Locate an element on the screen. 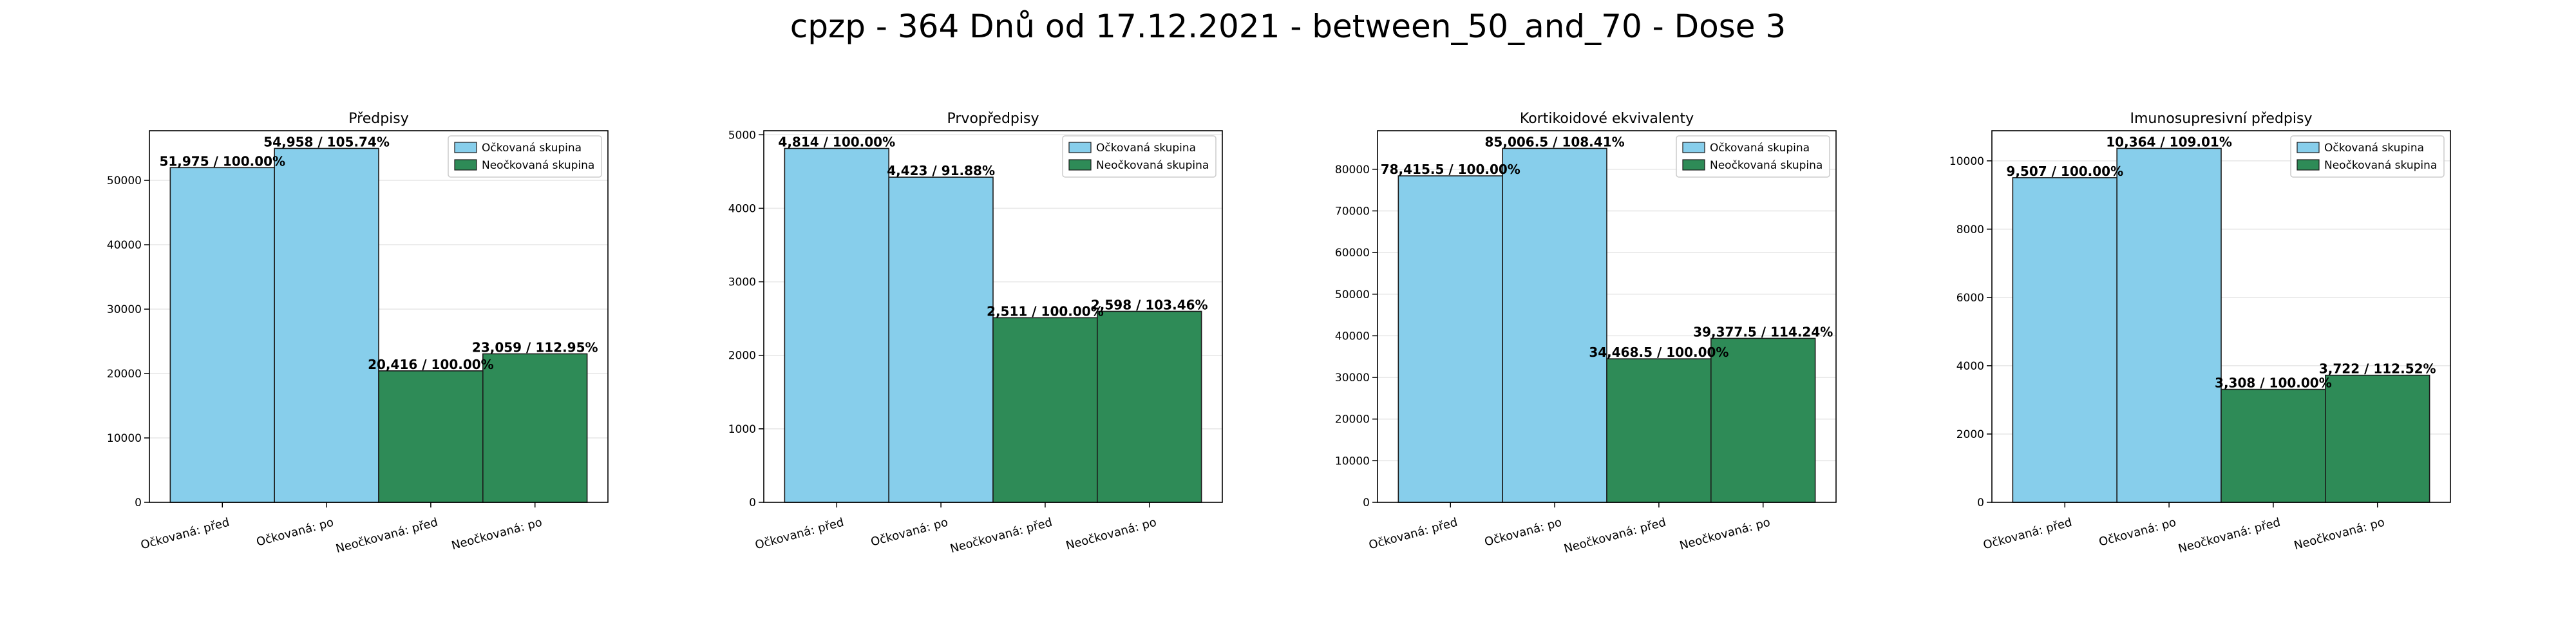 This screenshot has width=2576, height=644. bar-value-label: 51,975 / 100.00% is located at coordinates (222, 161).